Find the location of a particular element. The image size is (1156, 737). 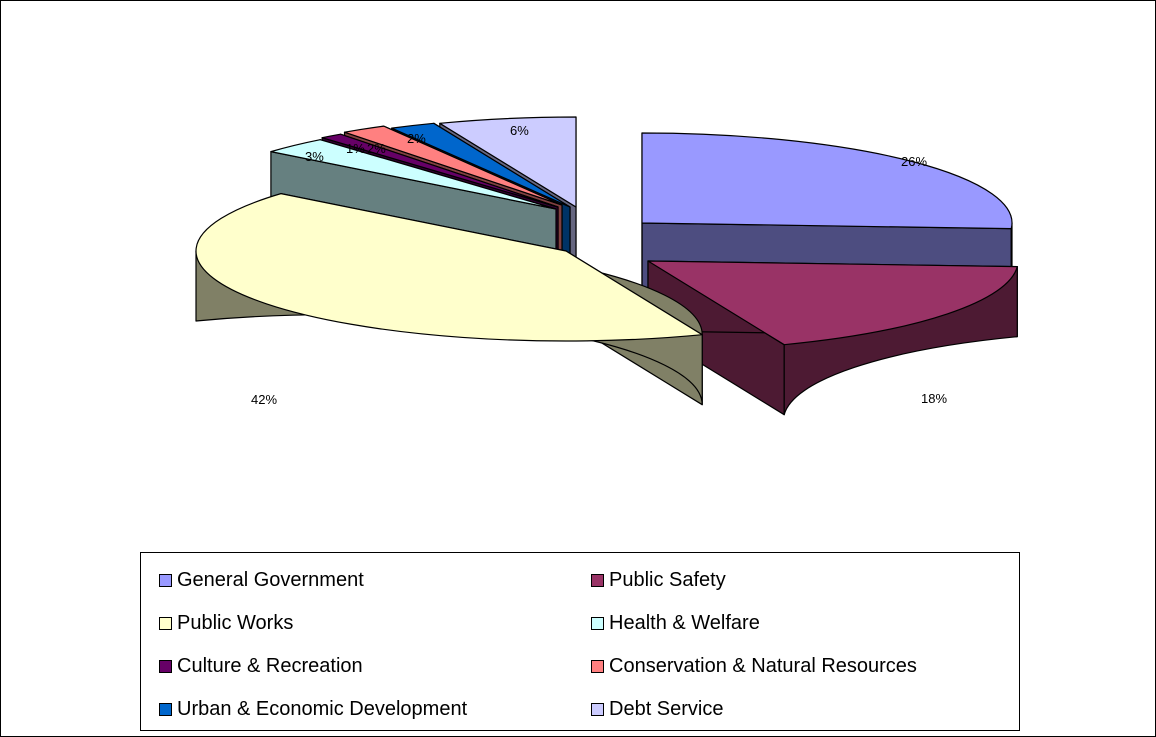

data-label: 1% is located at coordinates (355, 148).